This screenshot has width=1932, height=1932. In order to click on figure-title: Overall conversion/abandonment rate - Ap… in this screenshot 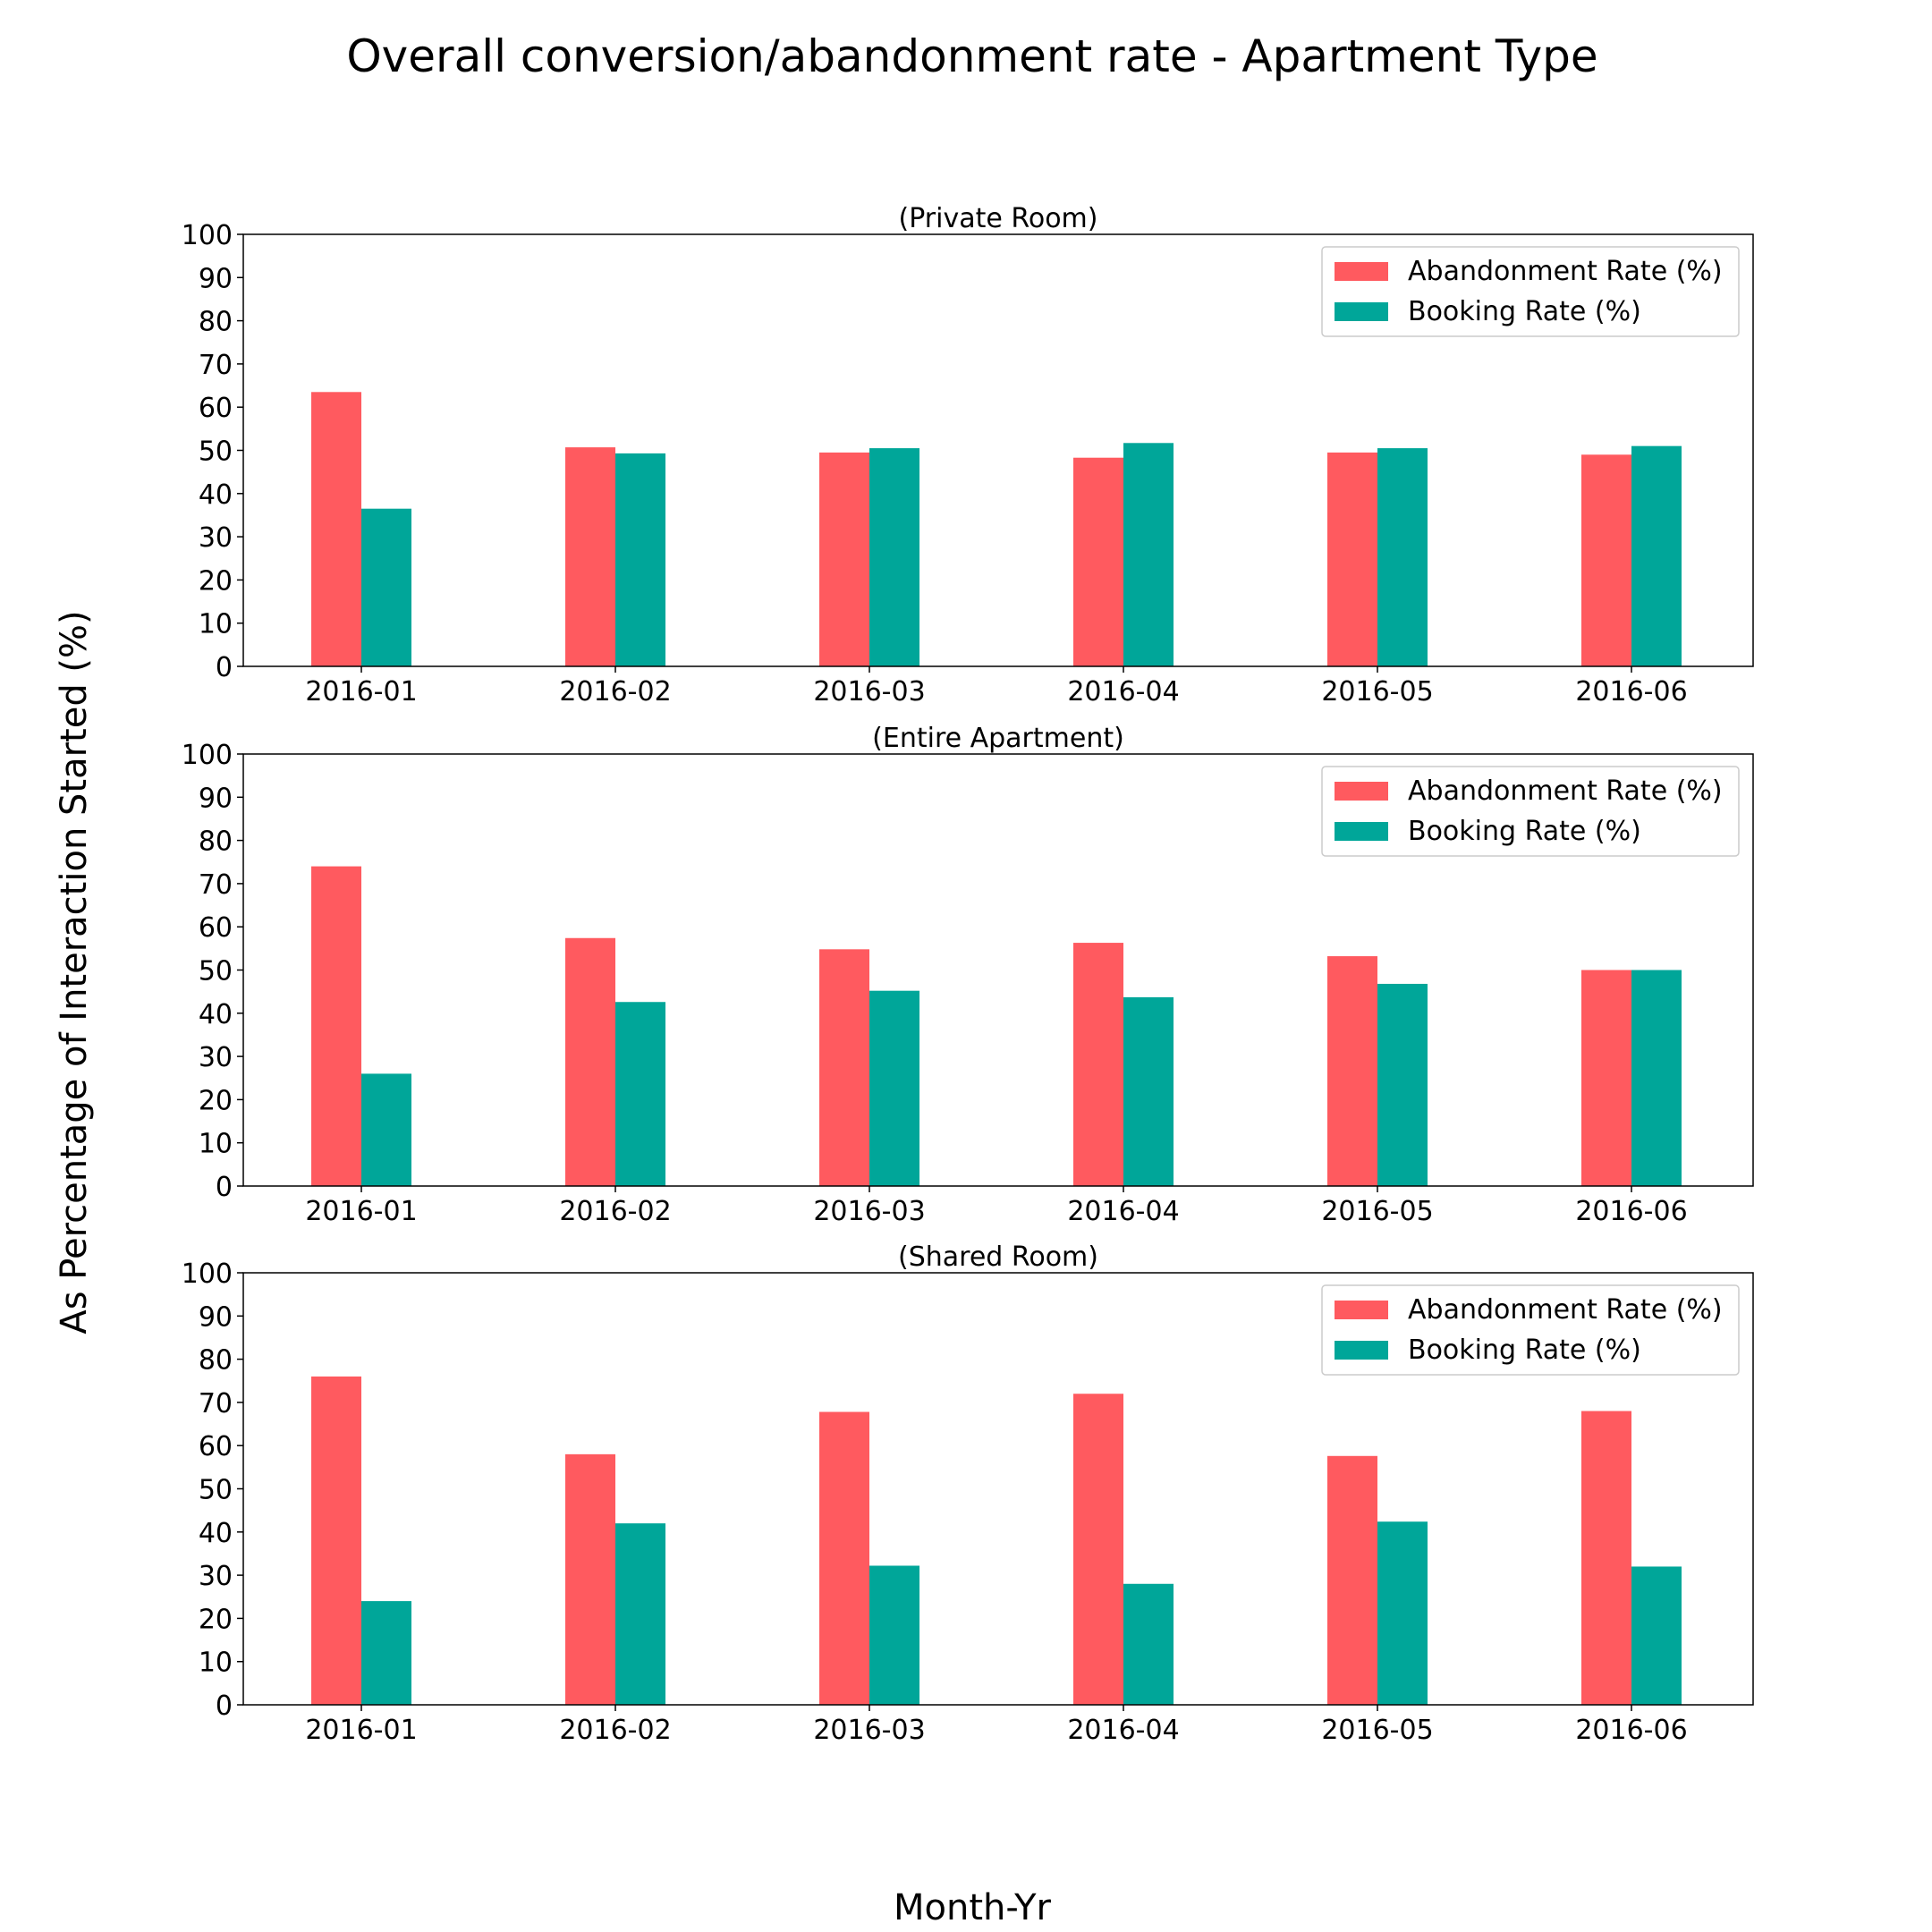, I will do `click(971, 56)`.